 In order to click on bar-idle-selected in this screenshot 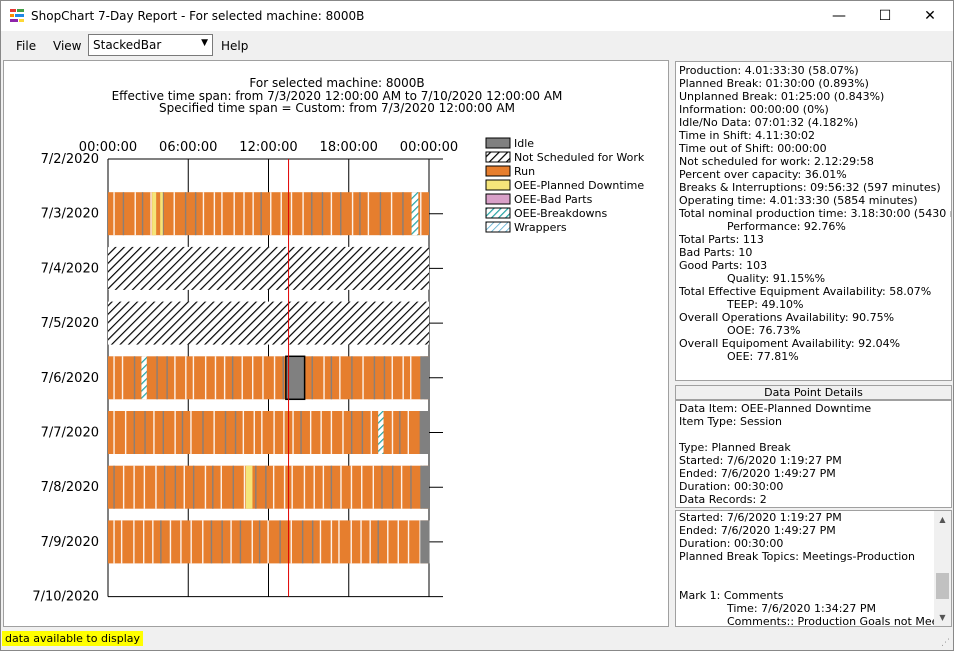, I will do `click(295, 378)`.